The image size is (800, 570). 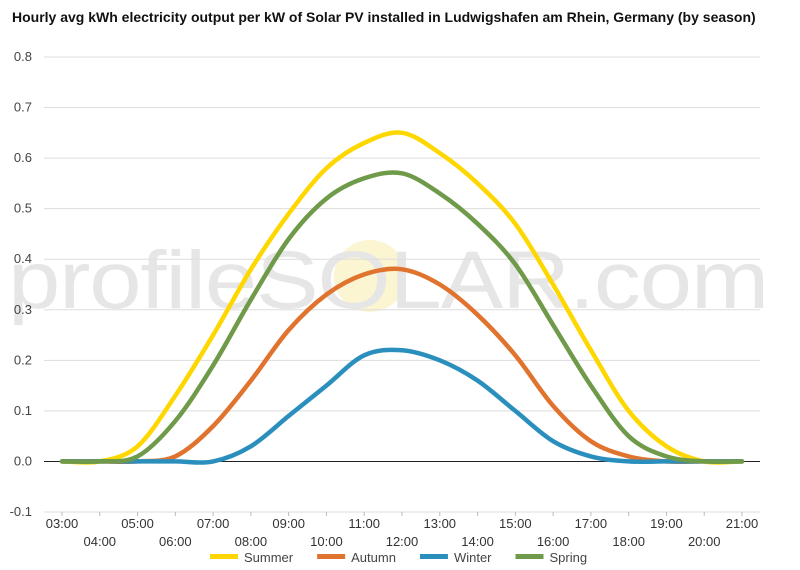 I want to click on y-tick-label: 0.8, so click(x=23, y=56).